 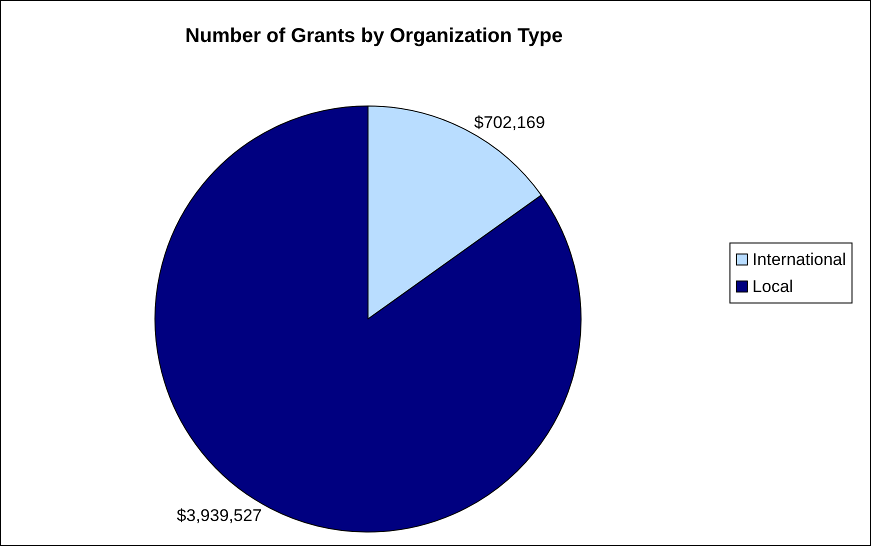 What do you see at coordinates (799, 259) in the screenshot?
I see `legend-label: International` at bounding box center [799, 259].